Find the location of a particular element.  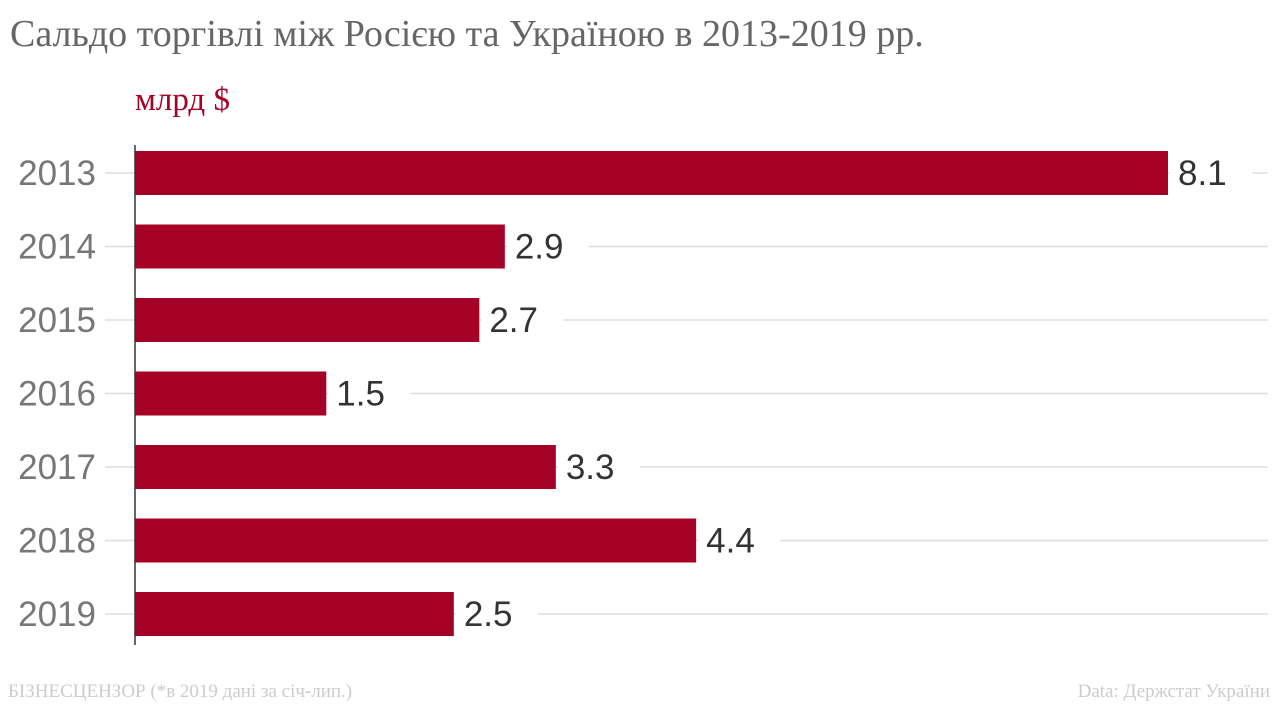

y-tick-label: 2019 is located at coordinates (57, 614).